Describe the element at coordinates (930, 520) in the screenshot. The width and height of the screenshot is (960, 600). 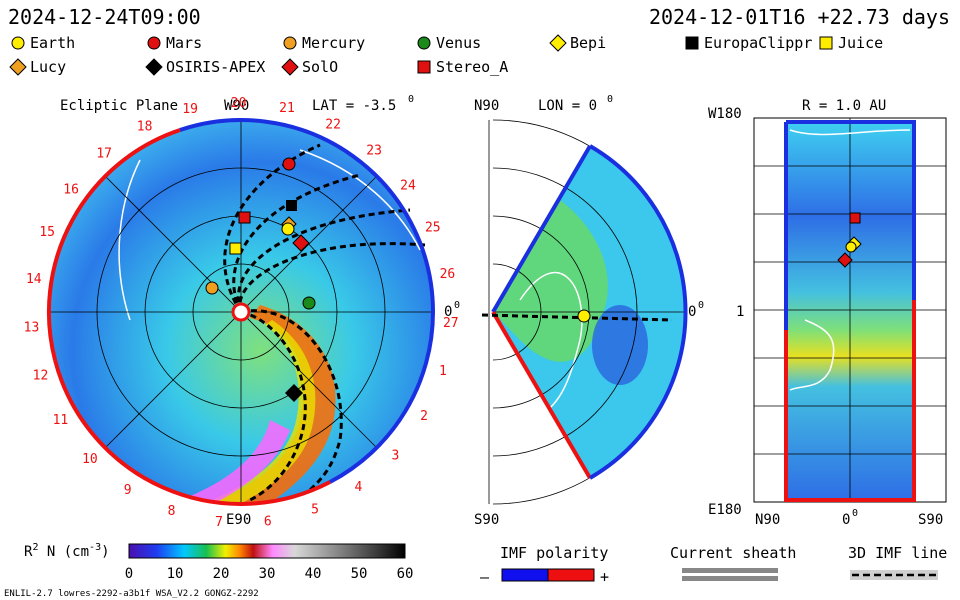
I see `radial-axis-s90: S90` at that location.